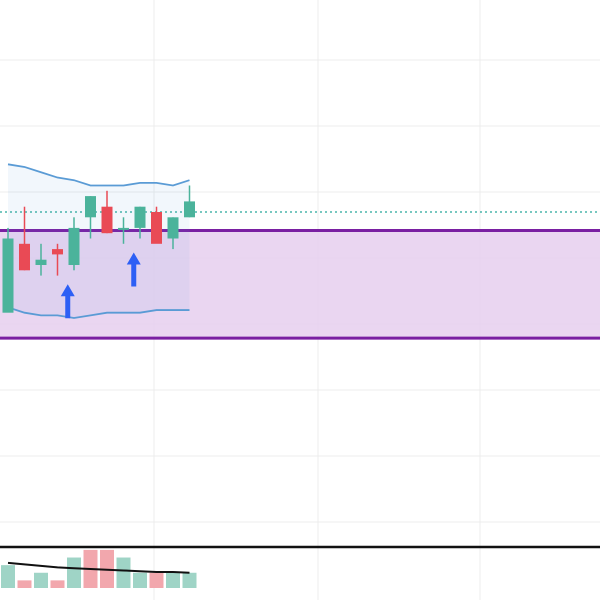 The width and height of the screenshot is (600, 600). What do you see at coordinates (98, 312) in the screenshot?
I see `lower-band-line` at bounding box center [98, 312].